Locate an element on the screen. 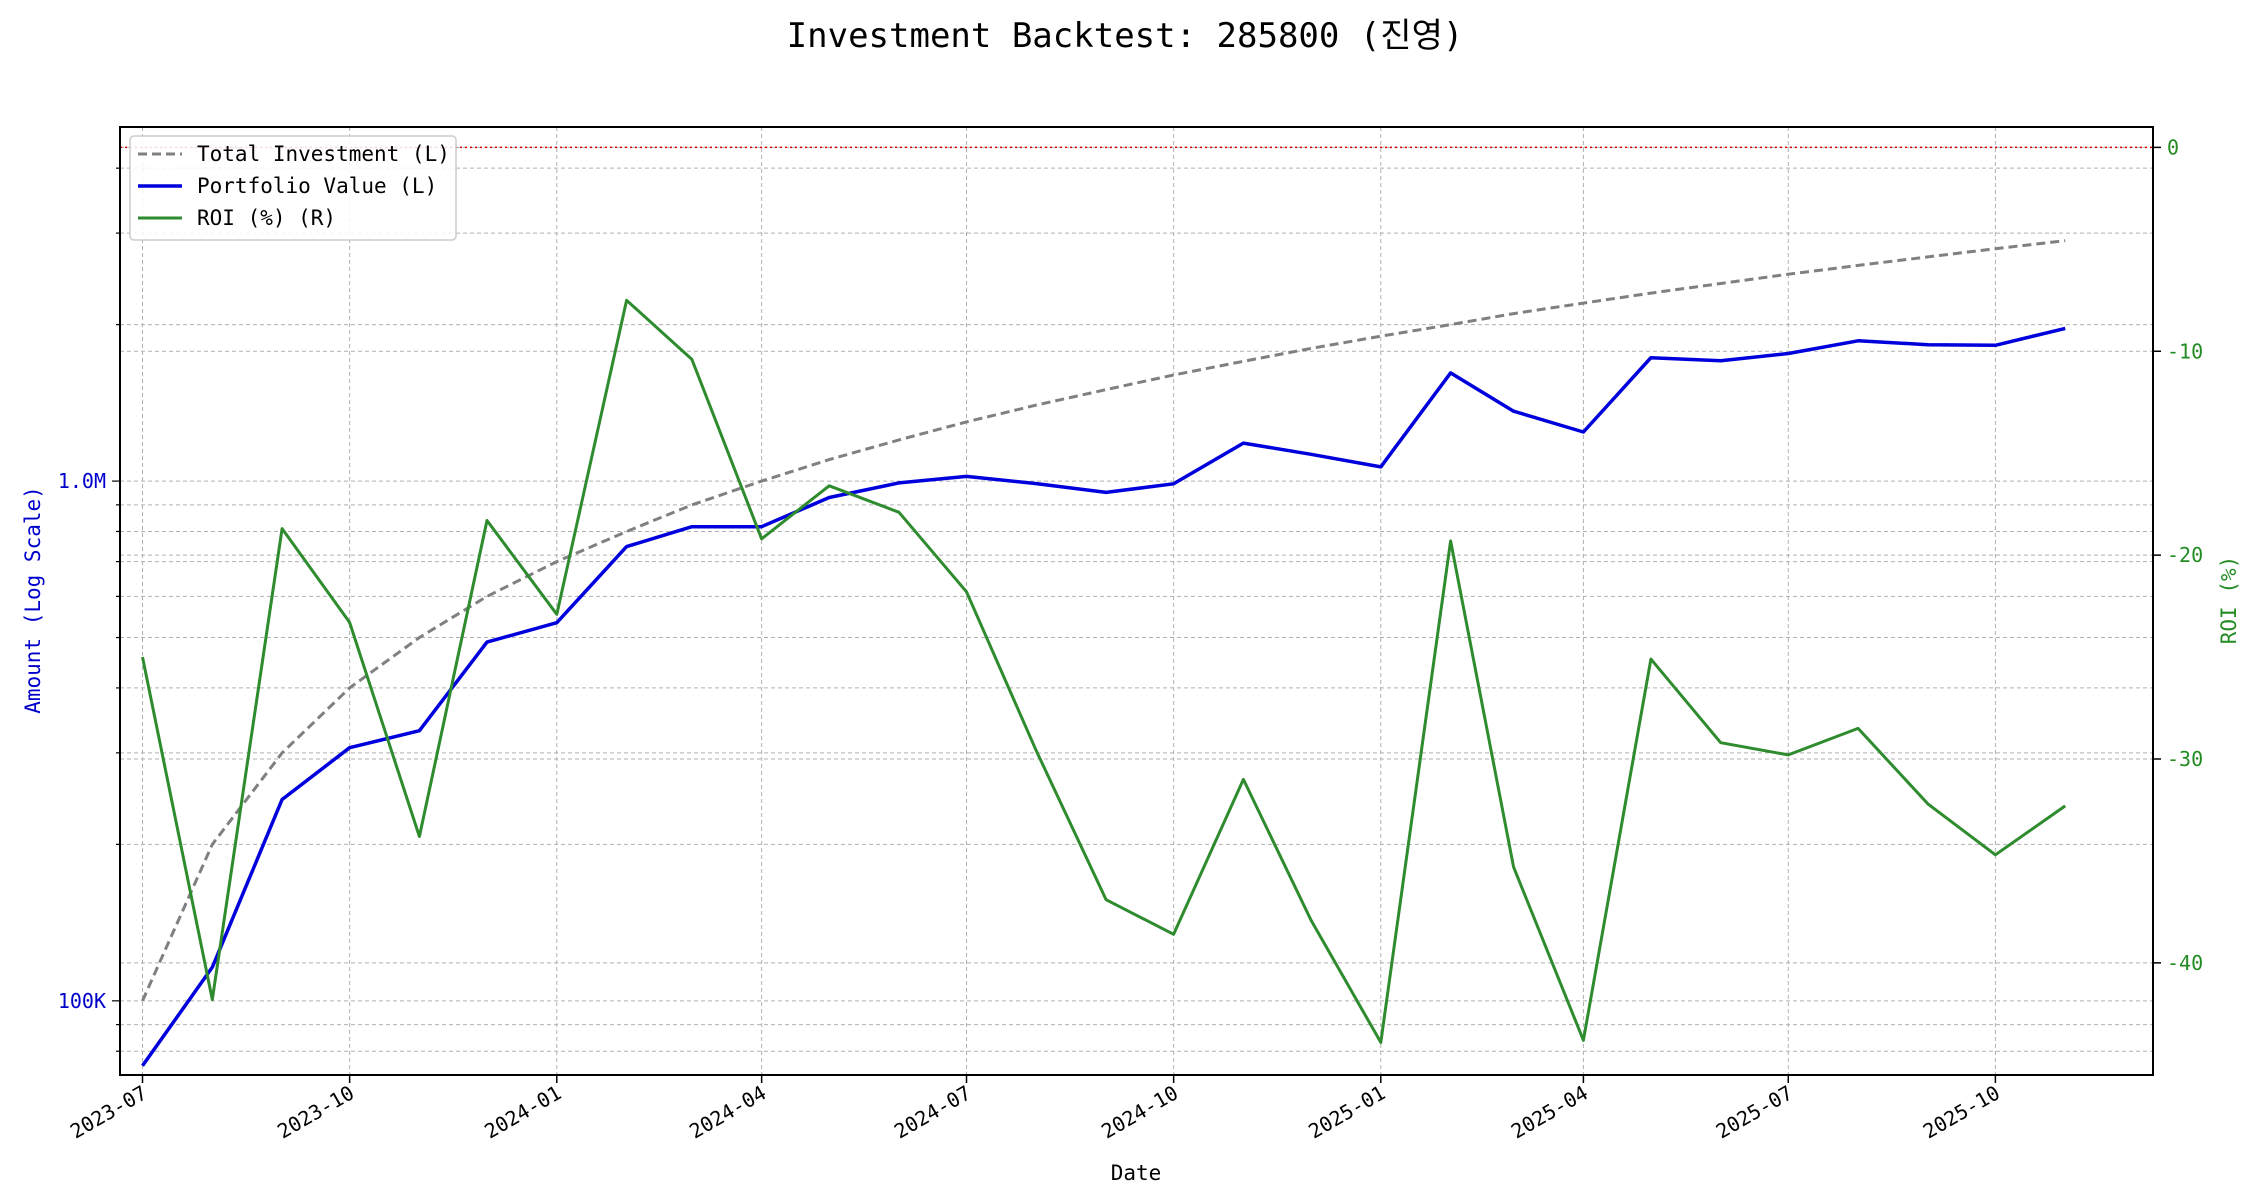 The image size is (2250, 1200). x-tick-label: 2024-01 is located at coordinates (522, 1112).